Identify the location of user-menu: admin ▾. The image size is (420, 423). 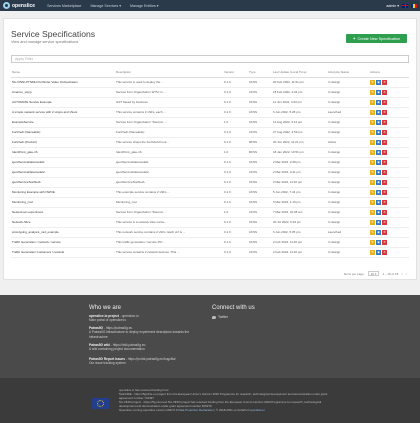
(392, 5).